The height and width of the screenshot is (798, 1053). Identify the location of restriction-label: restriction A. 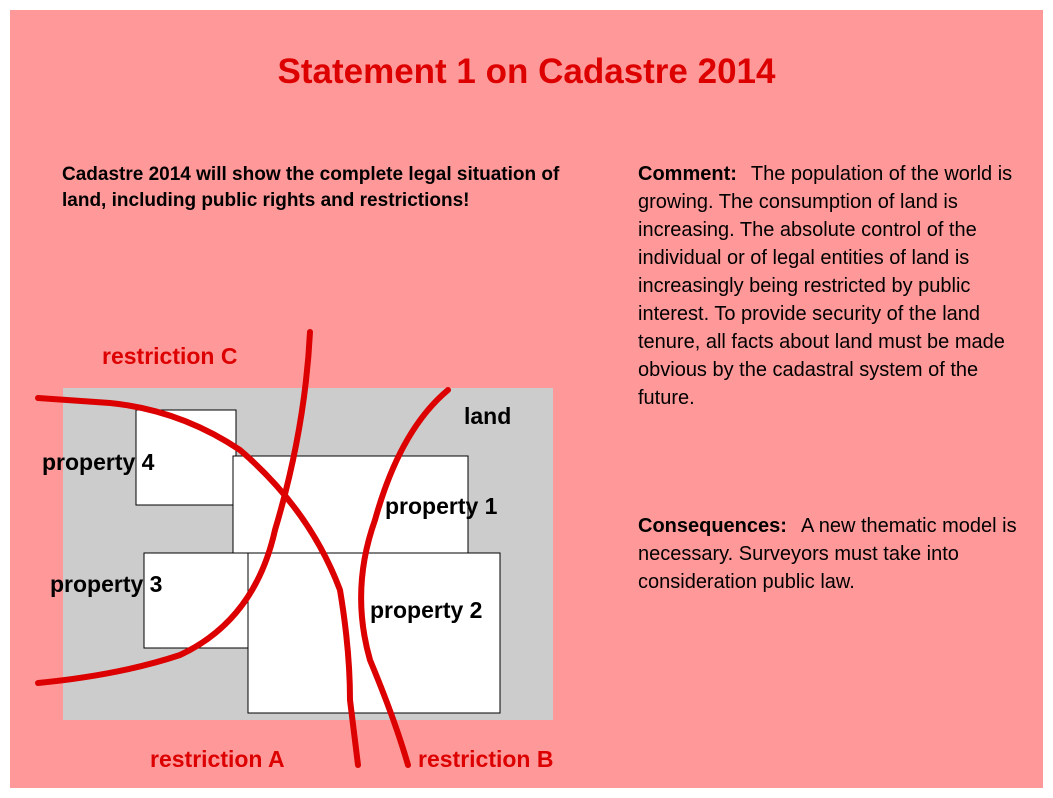
(217, 759).